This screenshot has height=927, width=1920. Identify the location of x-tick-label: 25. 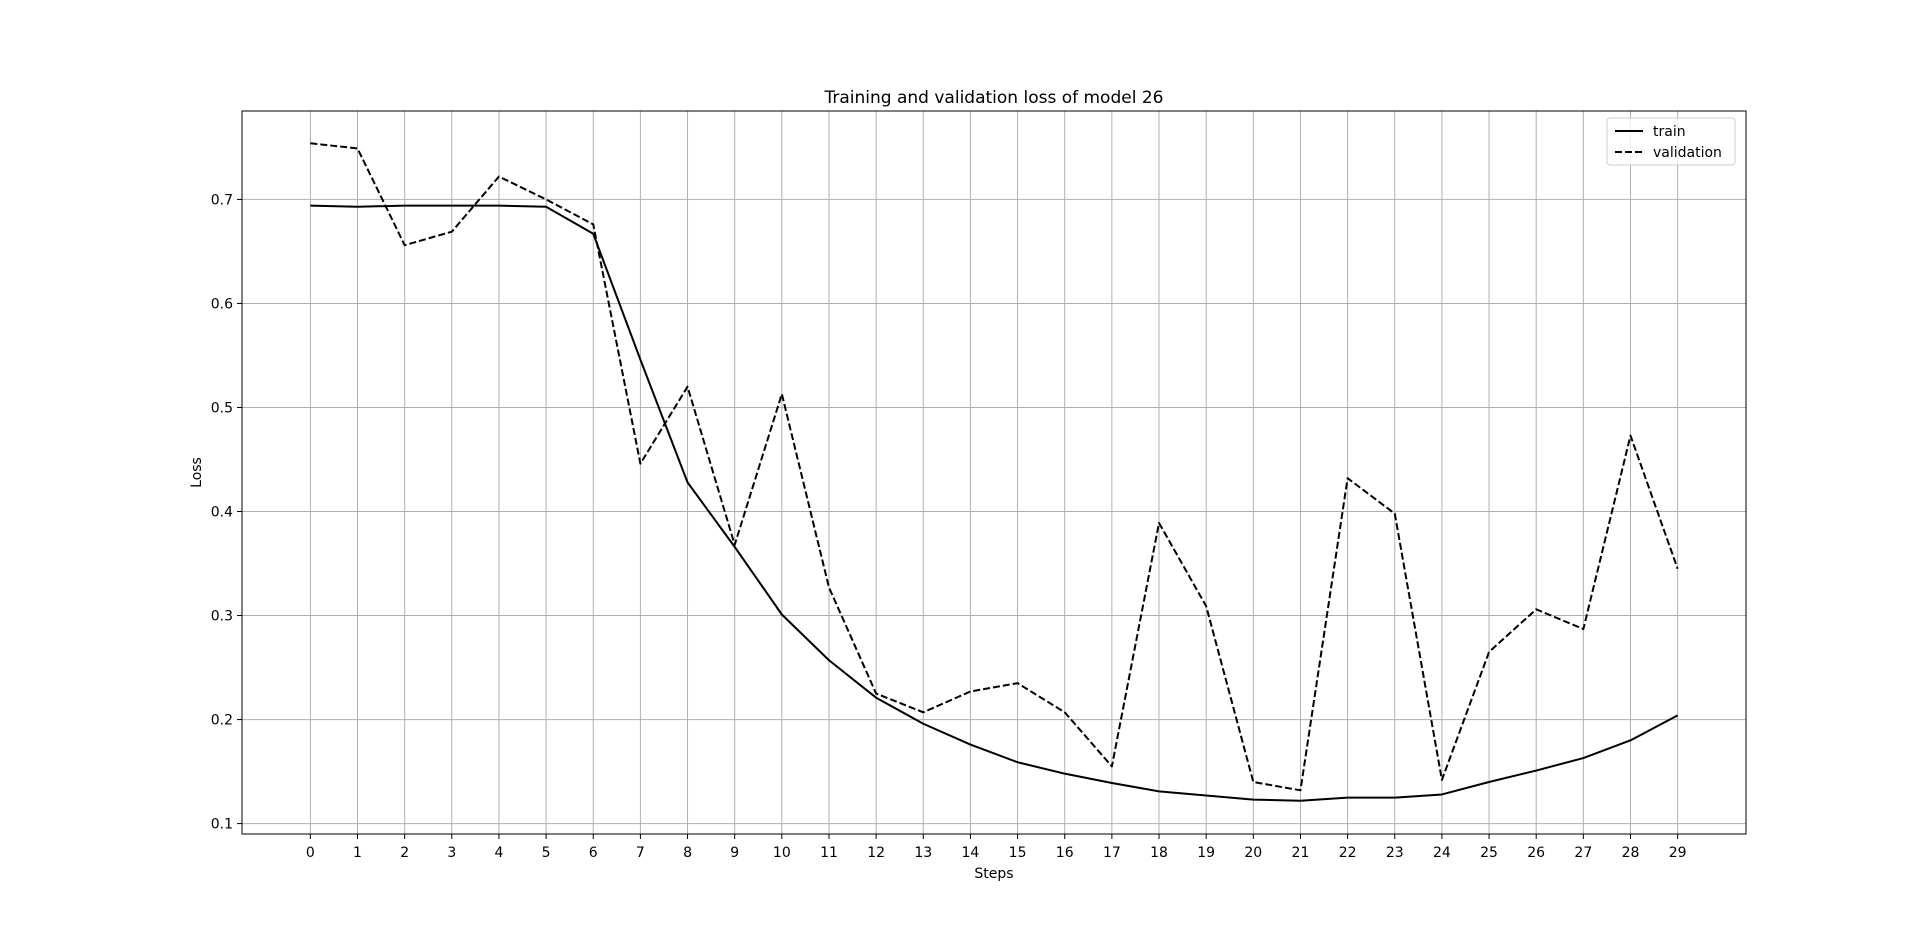
(1489, 853).